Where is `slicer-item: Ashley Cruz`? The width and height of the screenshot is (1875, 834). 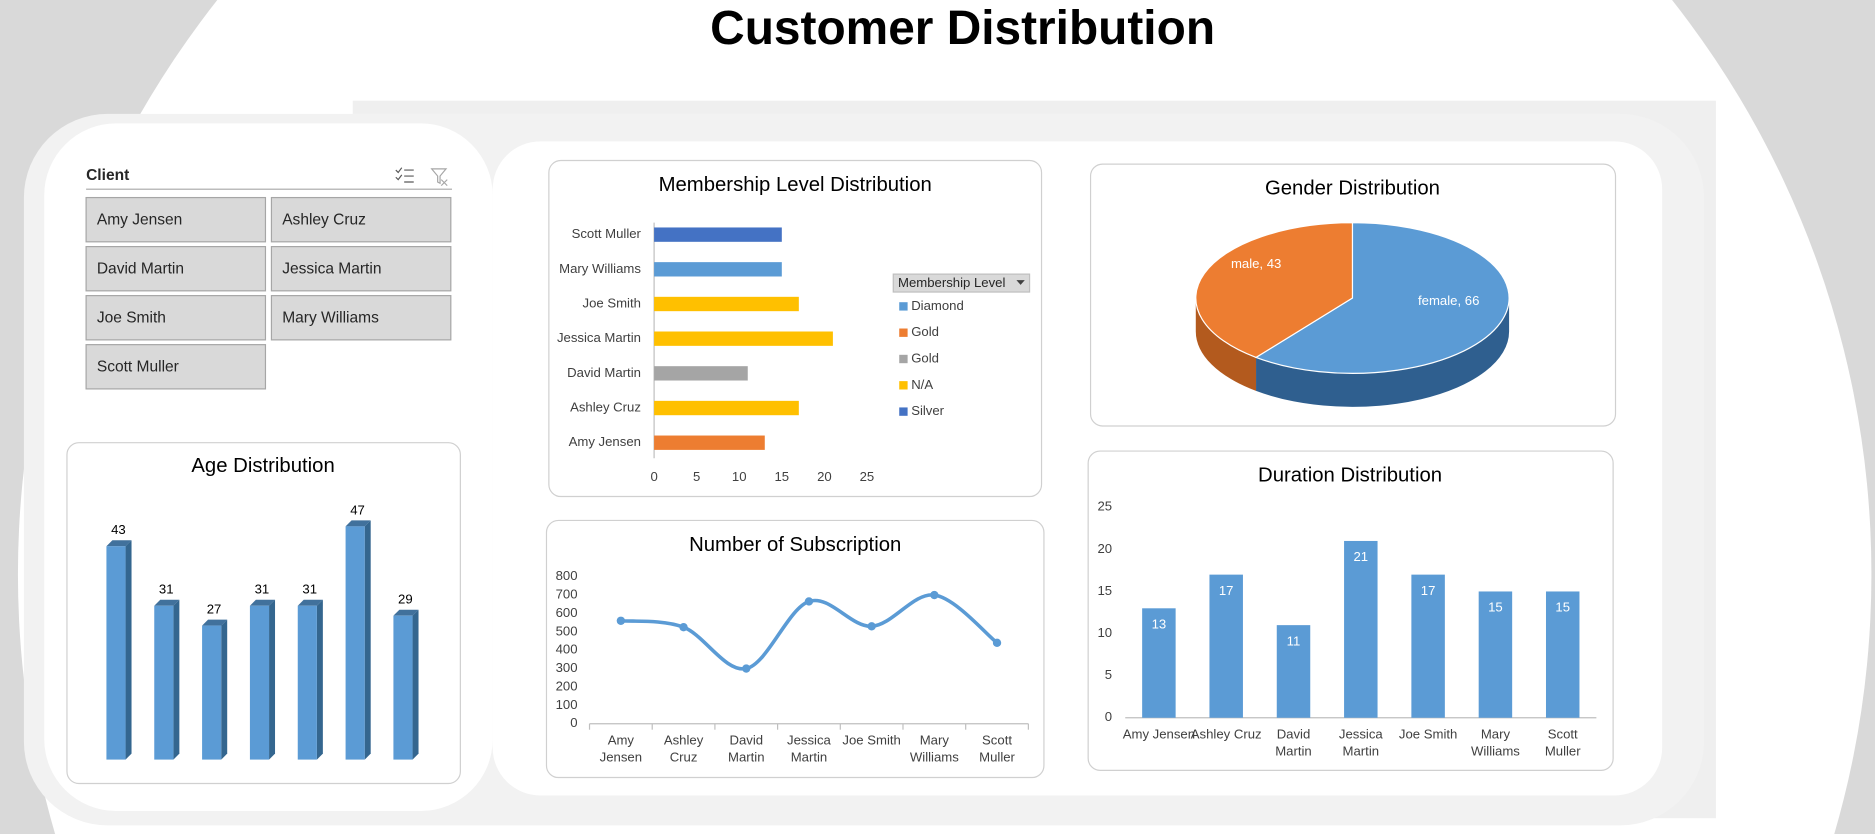 slicer-item: Ashley Cruz is located at coordinates (361, 219).